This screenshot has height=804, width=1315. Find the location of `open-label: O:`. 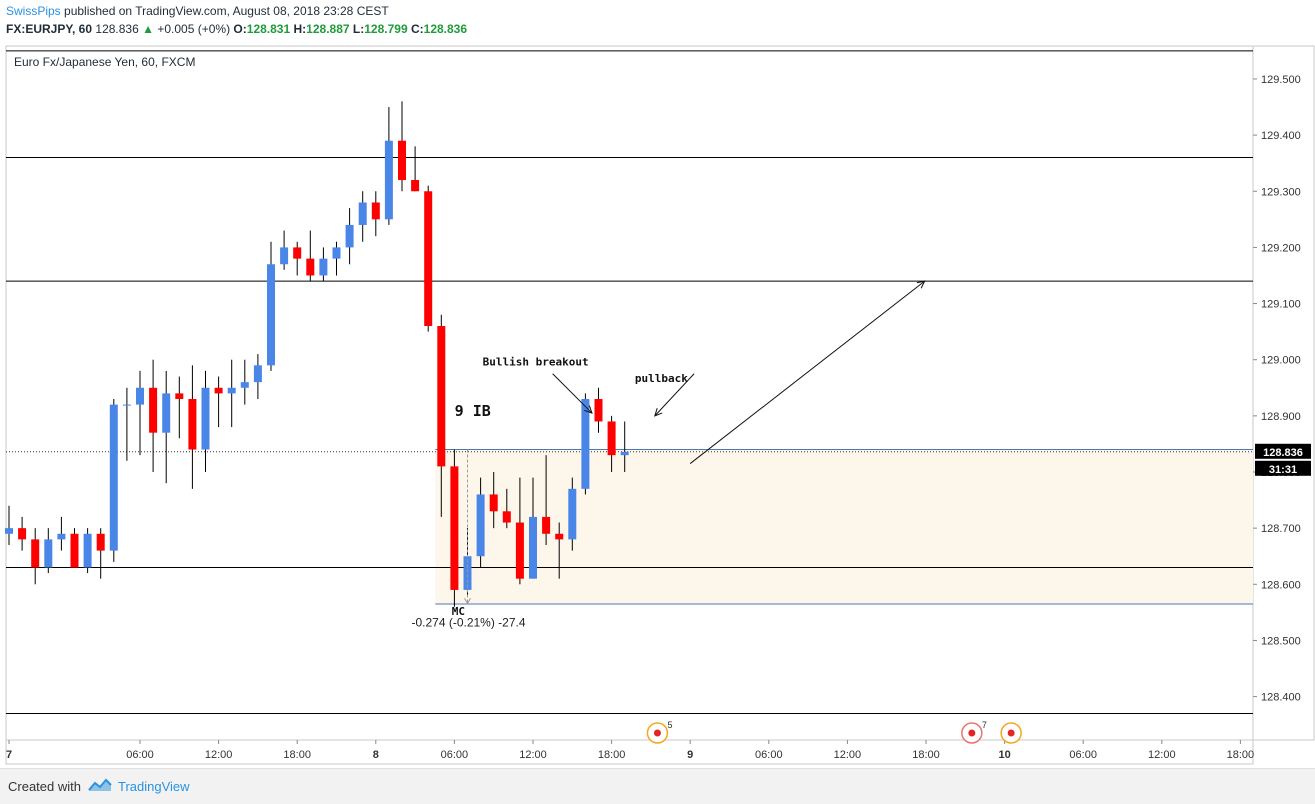

open-label: O: is located at coordinates (240, 29).